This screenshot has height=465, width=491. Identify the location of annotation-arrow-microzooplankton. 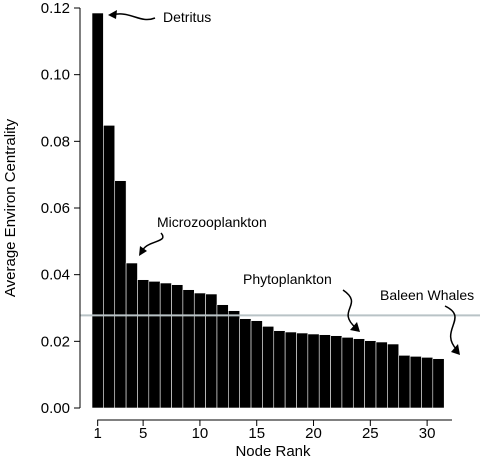
(152, 242).